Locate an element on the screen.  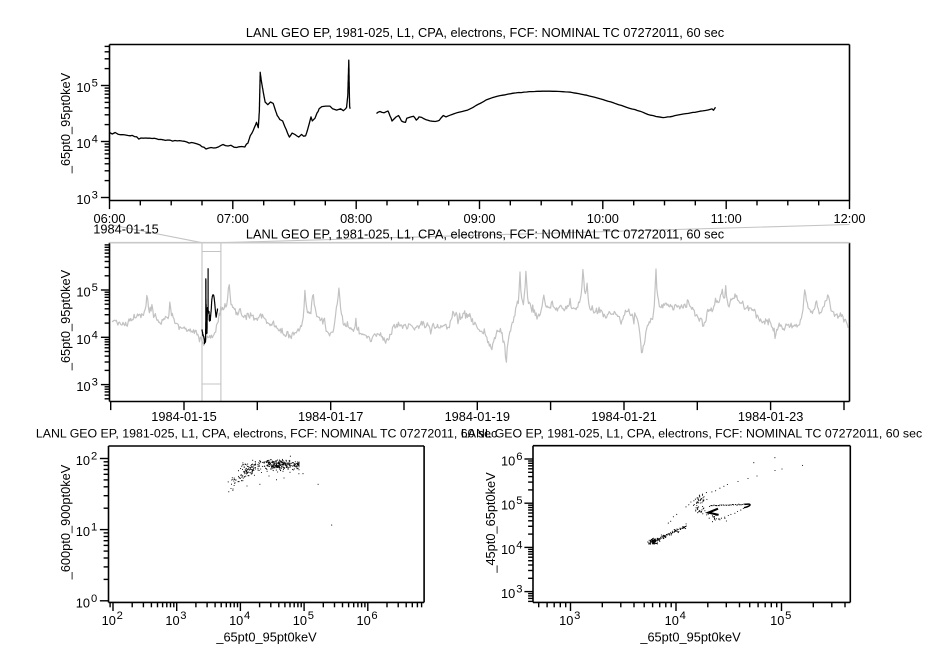
svg-text: _600pt0_900pt0keV is located at coordinates (65, 522).